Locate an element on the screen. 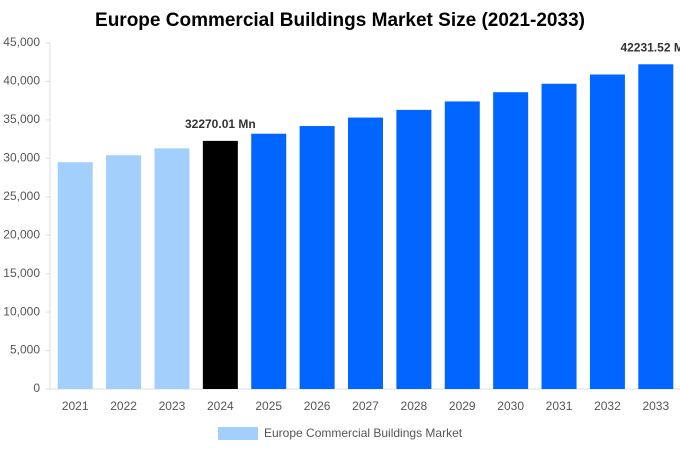 Image resolution: width=680 pixels, height=450 pixels. x-tick-label: 2033 is located at coordinates (655, 406).